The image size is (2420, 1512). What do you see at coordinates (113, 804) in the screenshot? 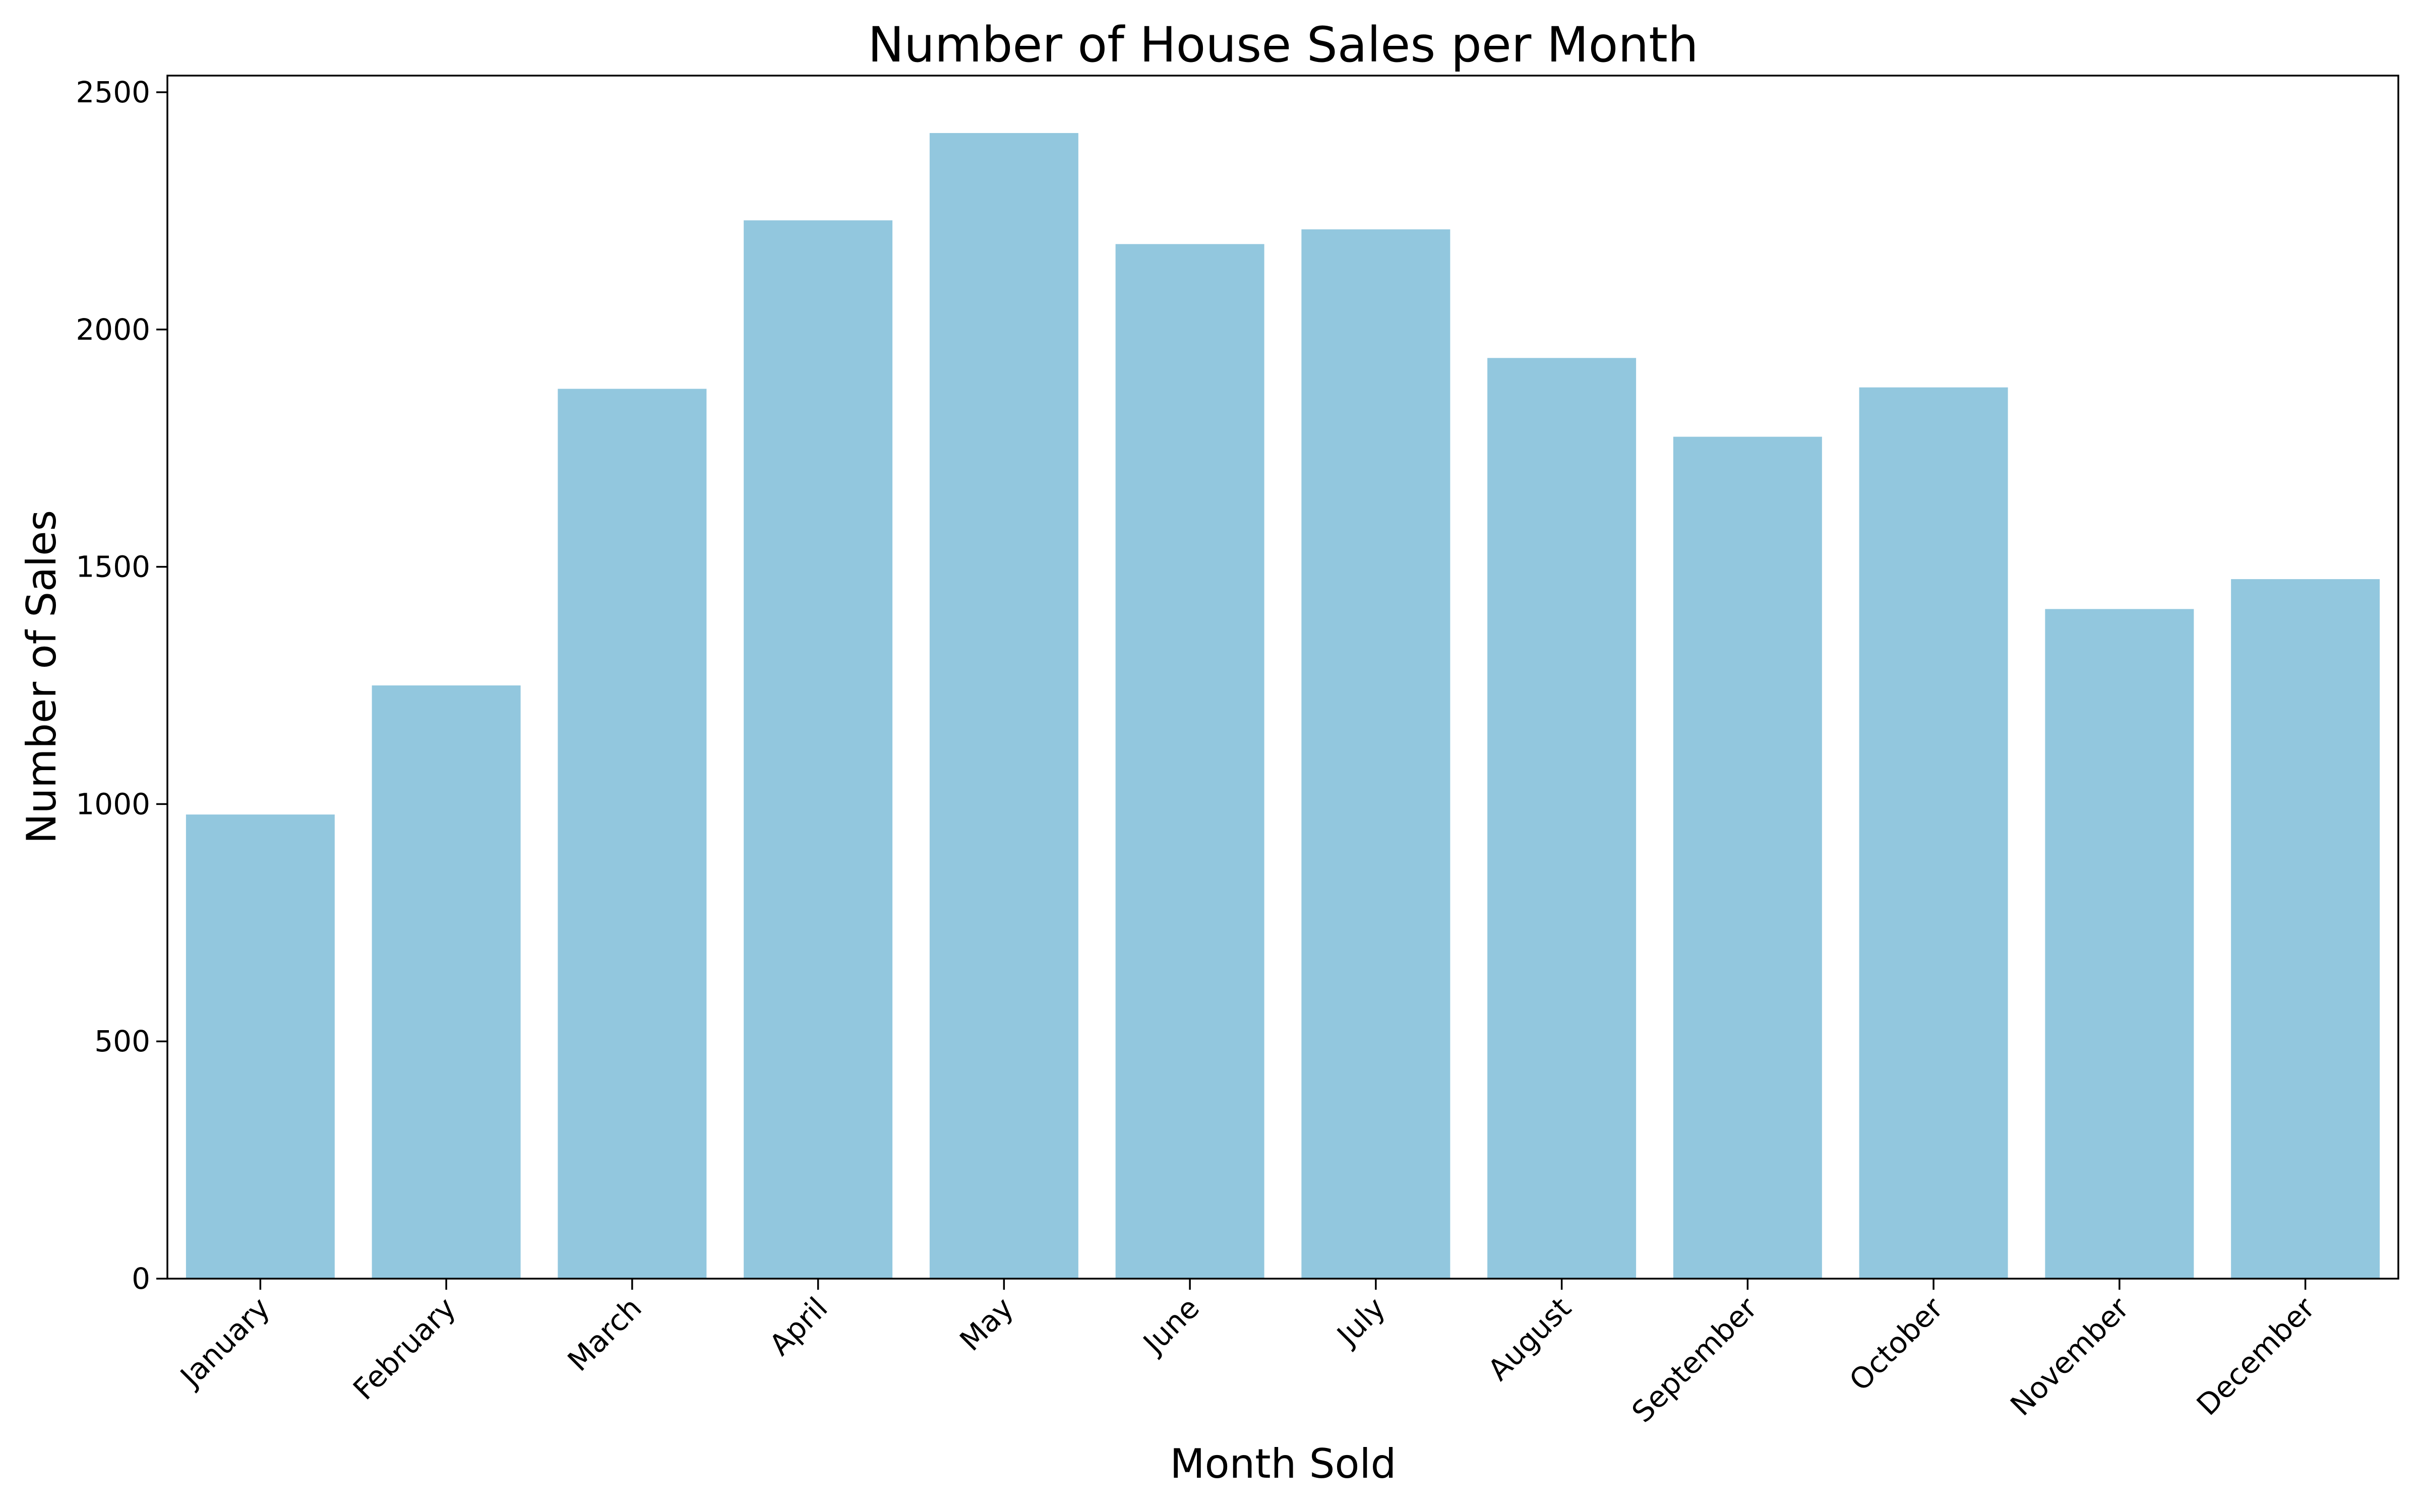
I see `y-tick-label: 1000` at bounding box center [113, 804].